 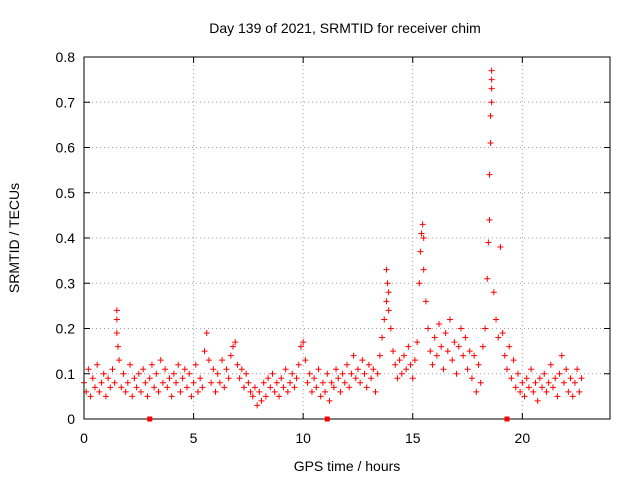 What do you see at coordinates (66, 102) in the screenshot?
I see `y-tick-label: 0.7` at bounding box center [66, 102].